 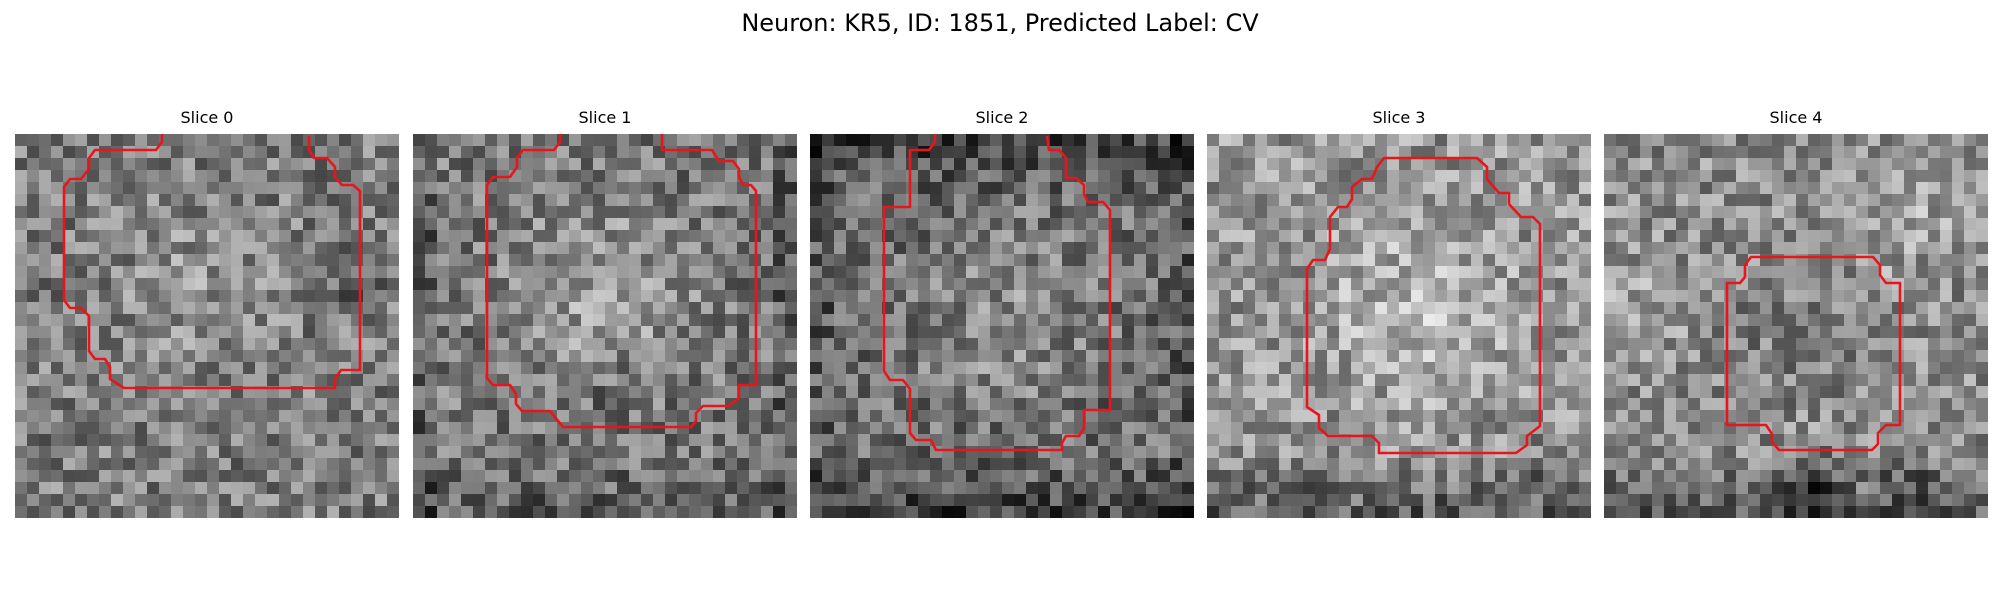 I want to click on slice-panel-2: Slice 2, so click(x=1002, y=312).